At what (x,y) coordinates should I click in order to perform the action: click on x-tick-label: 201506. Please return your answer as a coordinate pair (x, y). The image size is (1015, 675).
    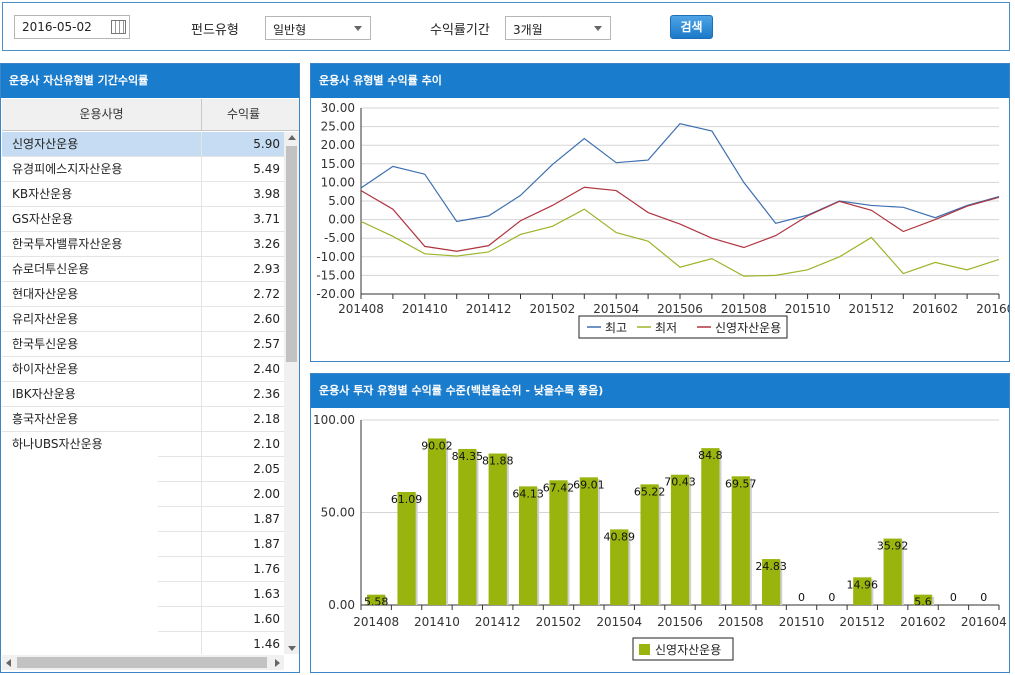
    Looking at the image, I should click on (680, 622).